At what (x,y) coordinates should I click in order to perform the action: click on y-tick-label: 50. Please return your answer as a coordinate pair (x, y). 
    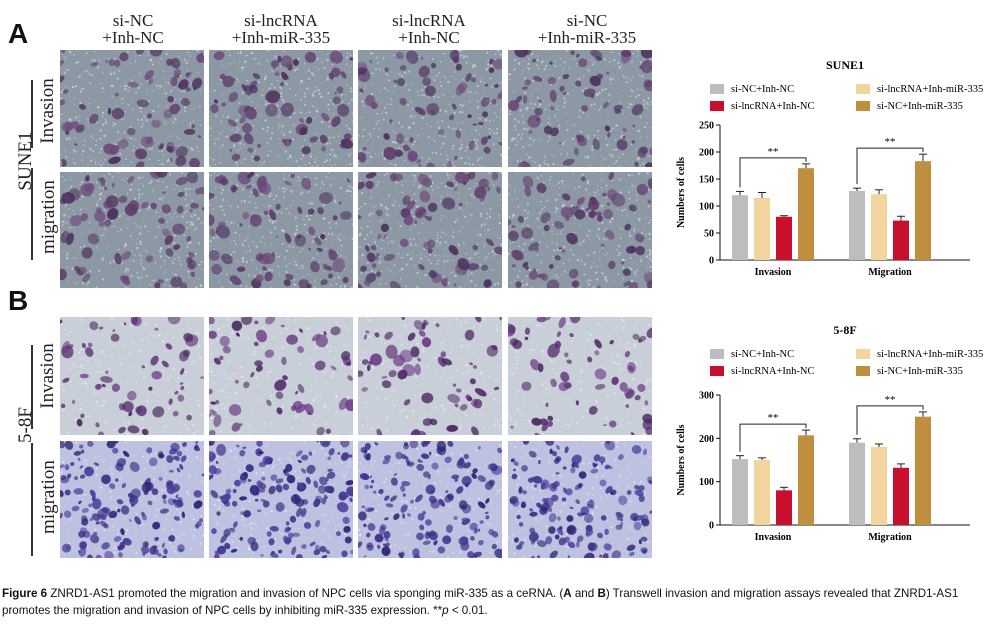
    Looking at the image, I should click on (709, 234).